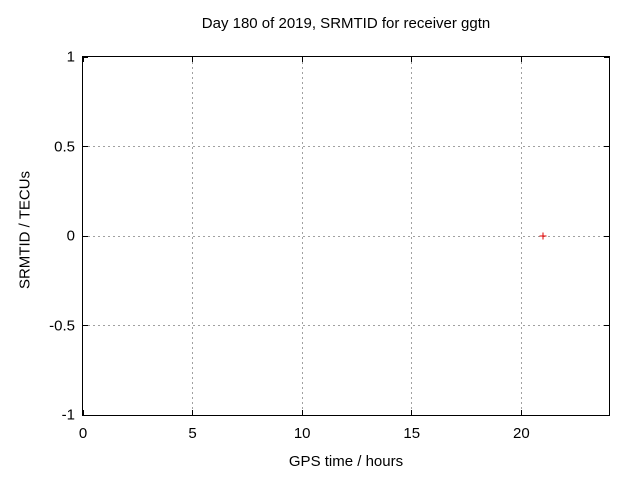 The width and height of the screenshot is (640, 480). Describe the element at coordinates (83, 433) in the screenshot. I see `x-tick-label: 0` at that location.